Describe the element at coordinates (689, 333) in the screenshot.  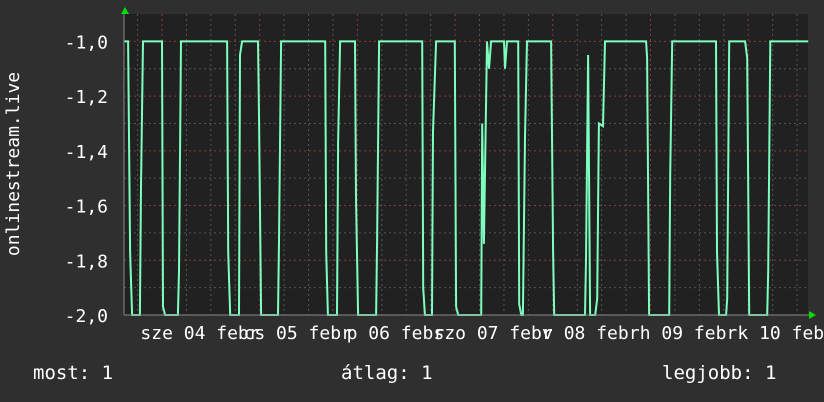
I see `x-tick-label: h 09 febr` at that location.